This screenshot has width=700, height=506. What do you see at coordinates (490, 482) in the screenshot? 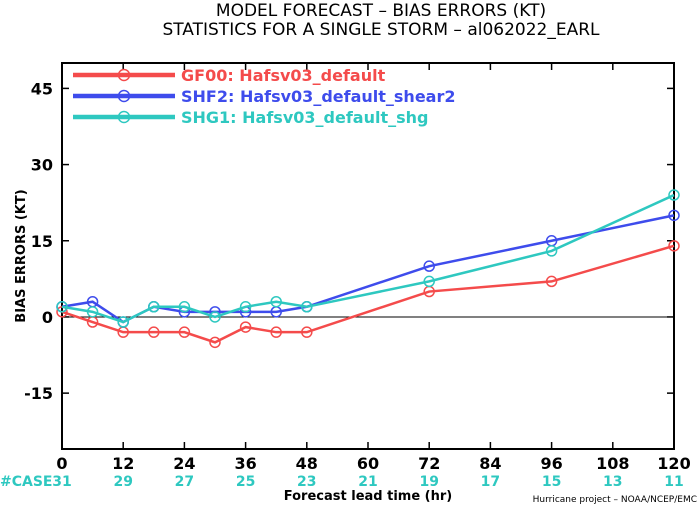
I see `case-count: 17` at bounding box center [490, 482].